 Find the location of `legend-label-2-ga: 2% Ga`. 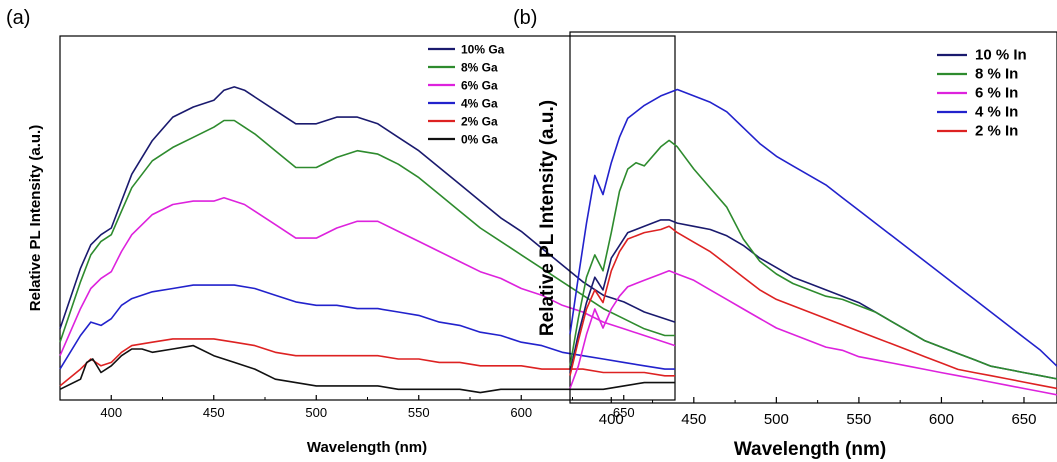

legend-label-2-ga: 2% Ga is located at coordinates (479, 122).